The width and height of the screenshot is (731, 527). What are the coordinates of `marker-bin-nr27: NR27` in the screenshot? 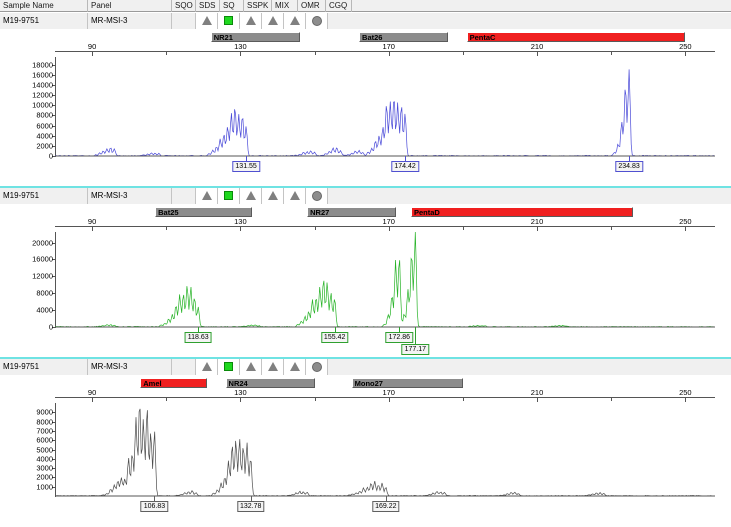 It's located at (352, 212).